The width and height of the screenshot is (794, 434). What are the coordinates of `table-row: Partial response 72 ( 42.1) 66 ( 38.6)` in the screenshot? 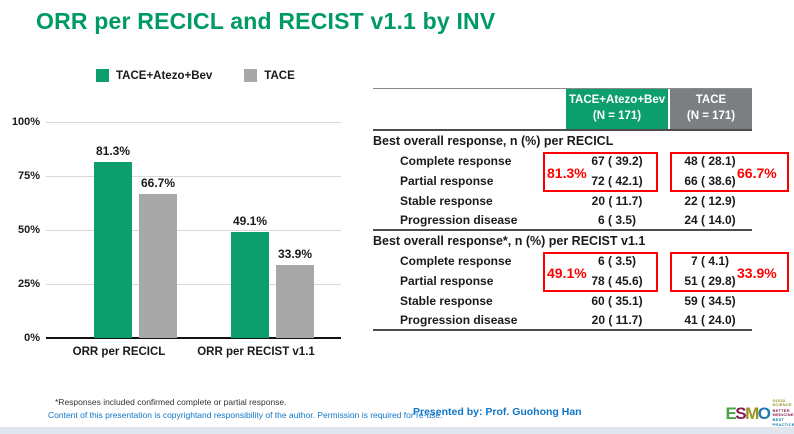 It's located at (562, 181).